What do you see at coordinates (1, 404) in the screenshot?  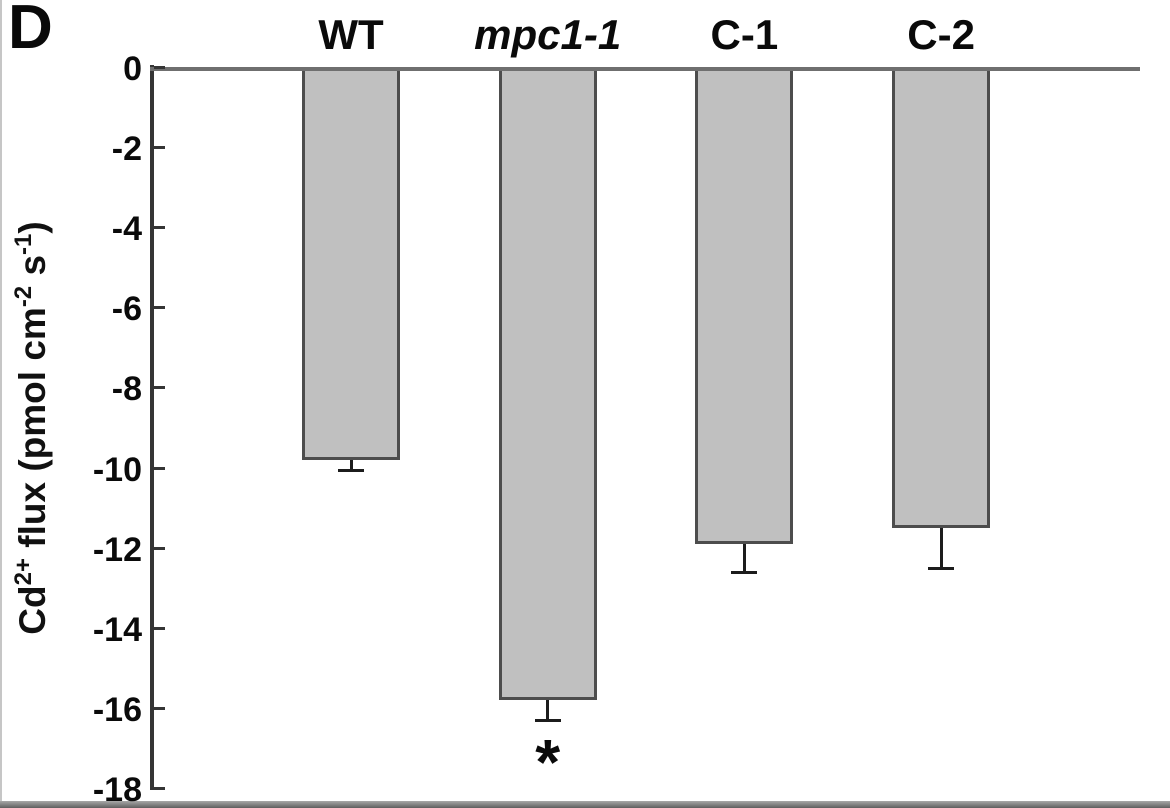 I see `screenshot-left-edge` at bounding box center [1, 404].